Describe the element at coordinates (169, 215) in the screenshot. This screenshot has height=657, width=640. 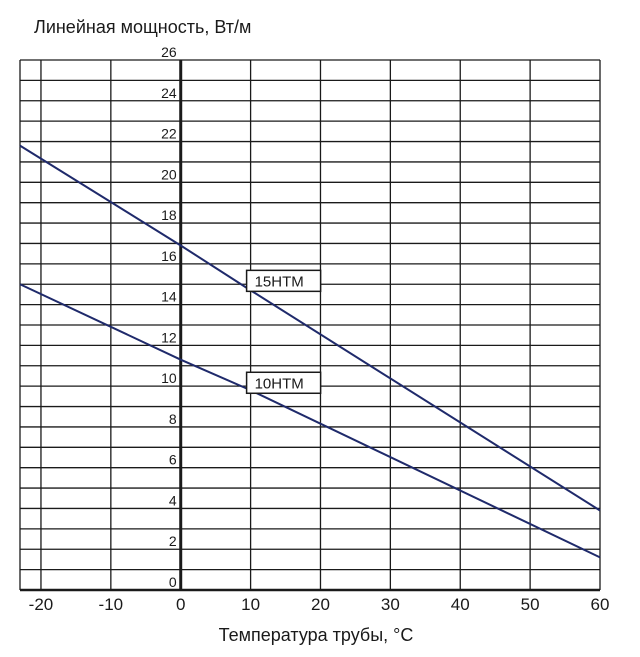
I see `y-tick-label: 18` at that location.